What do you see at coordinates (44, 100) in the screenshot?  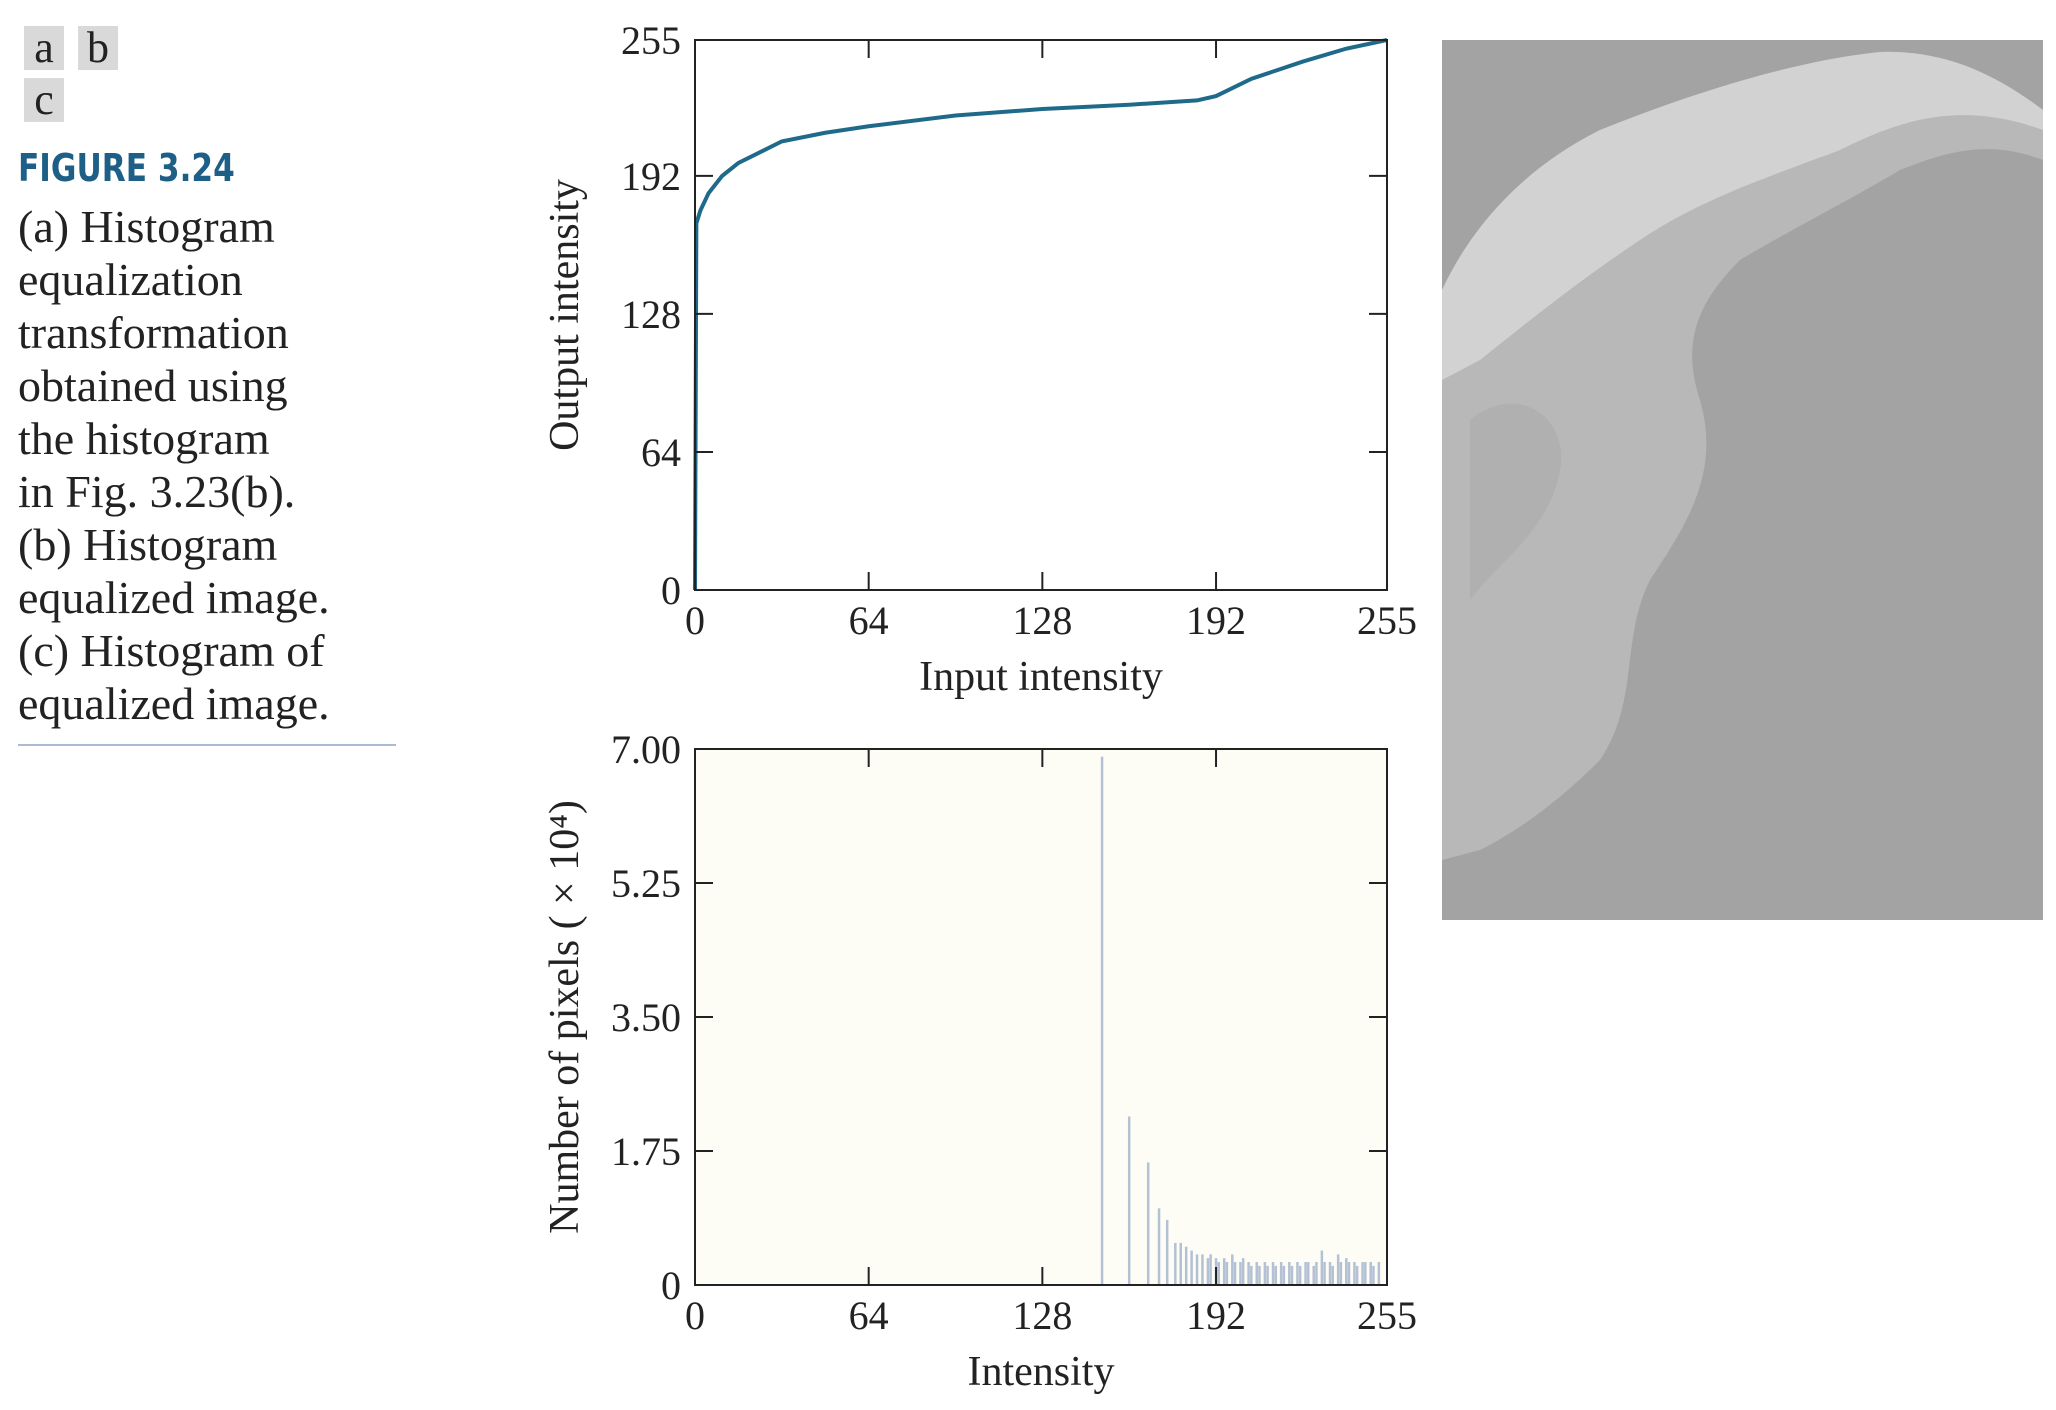 I see `panel-label: c` at bounding box center [44, 100].